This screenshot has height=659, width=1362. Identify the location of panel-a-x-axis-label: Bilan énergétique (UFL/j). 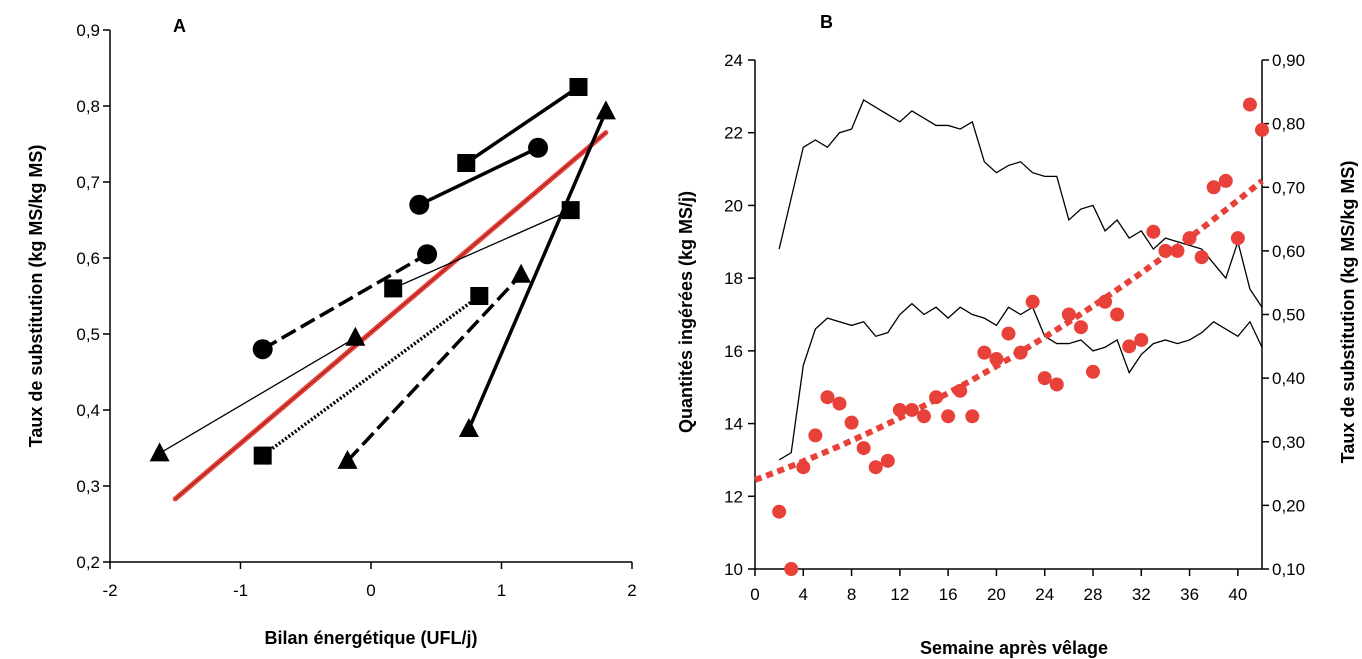
(370, 638).